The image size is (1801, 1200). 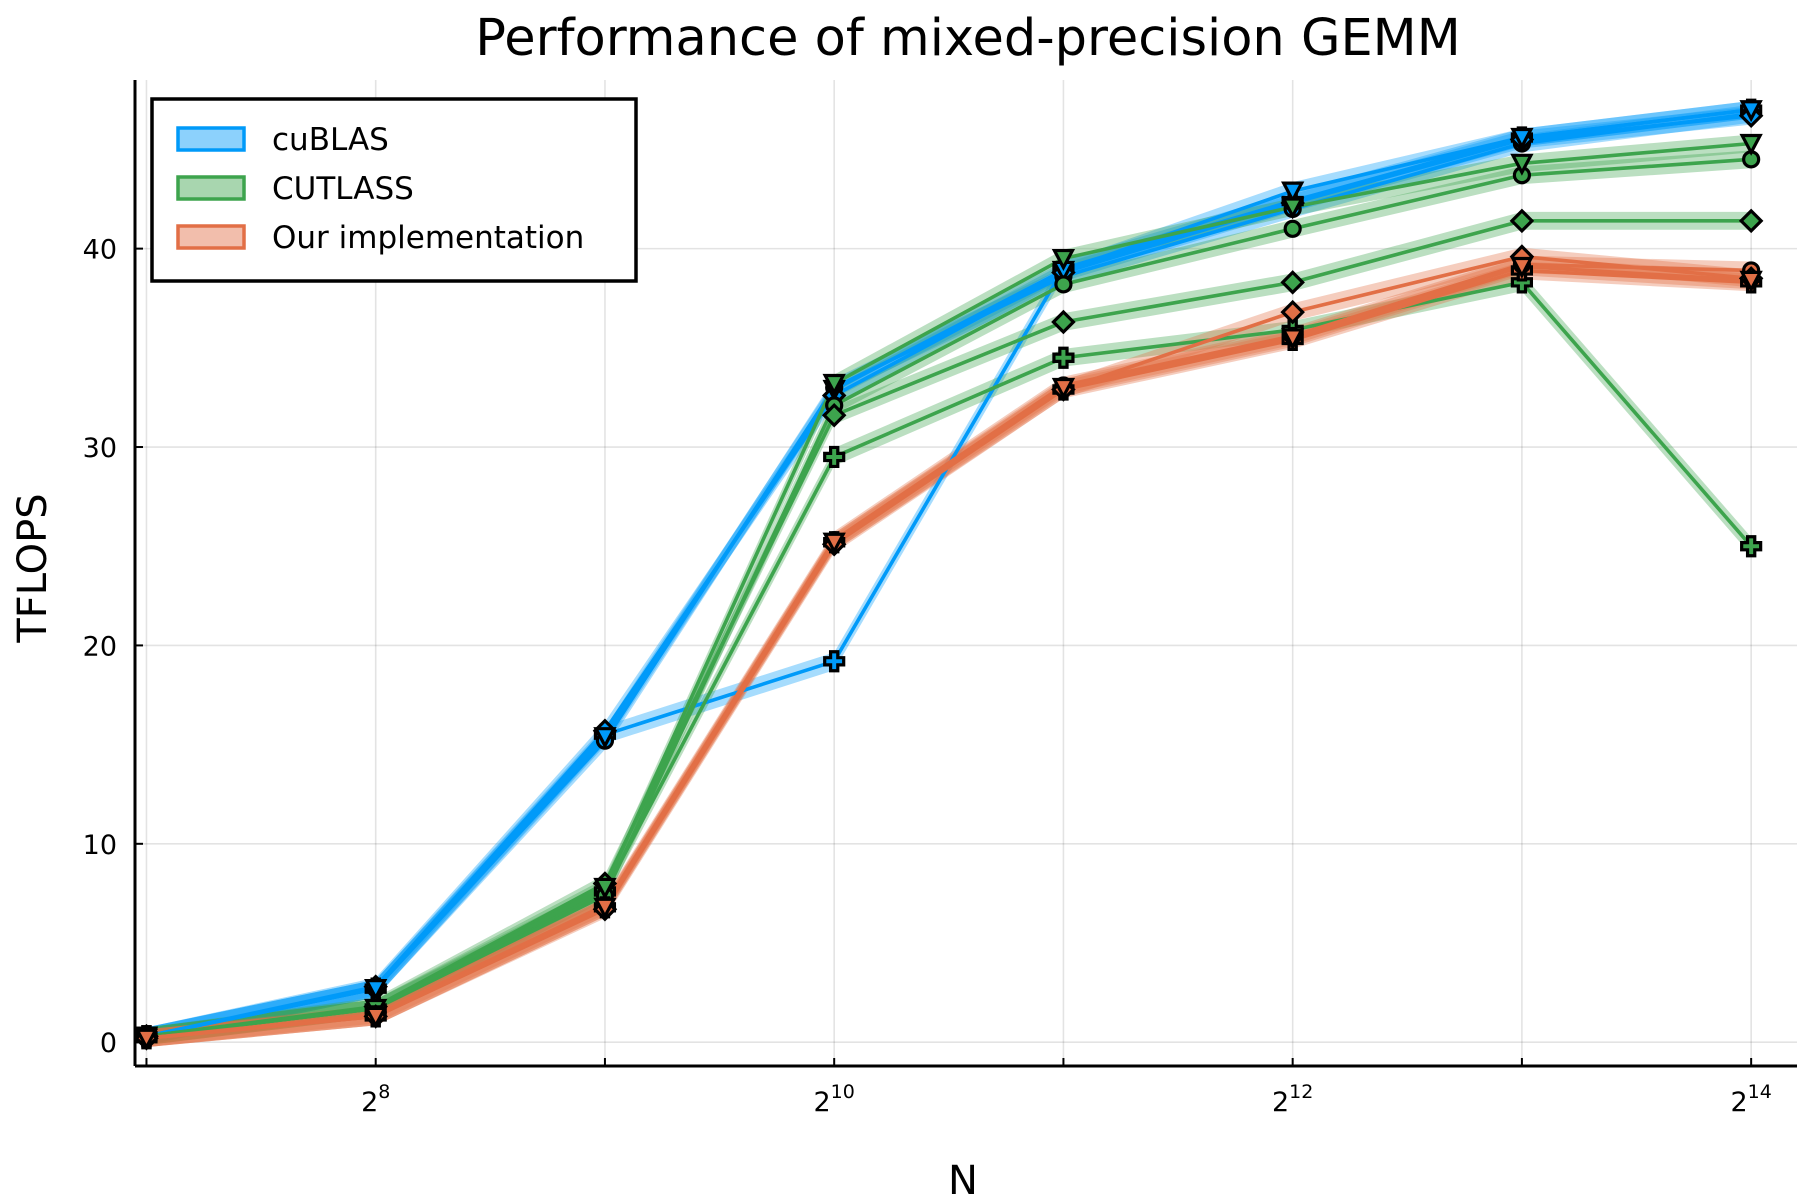 What do you see at coordinates (833, 1099) in the screenshot?
I see `x-tick-label: 210` at bounding box center [833, 1099].